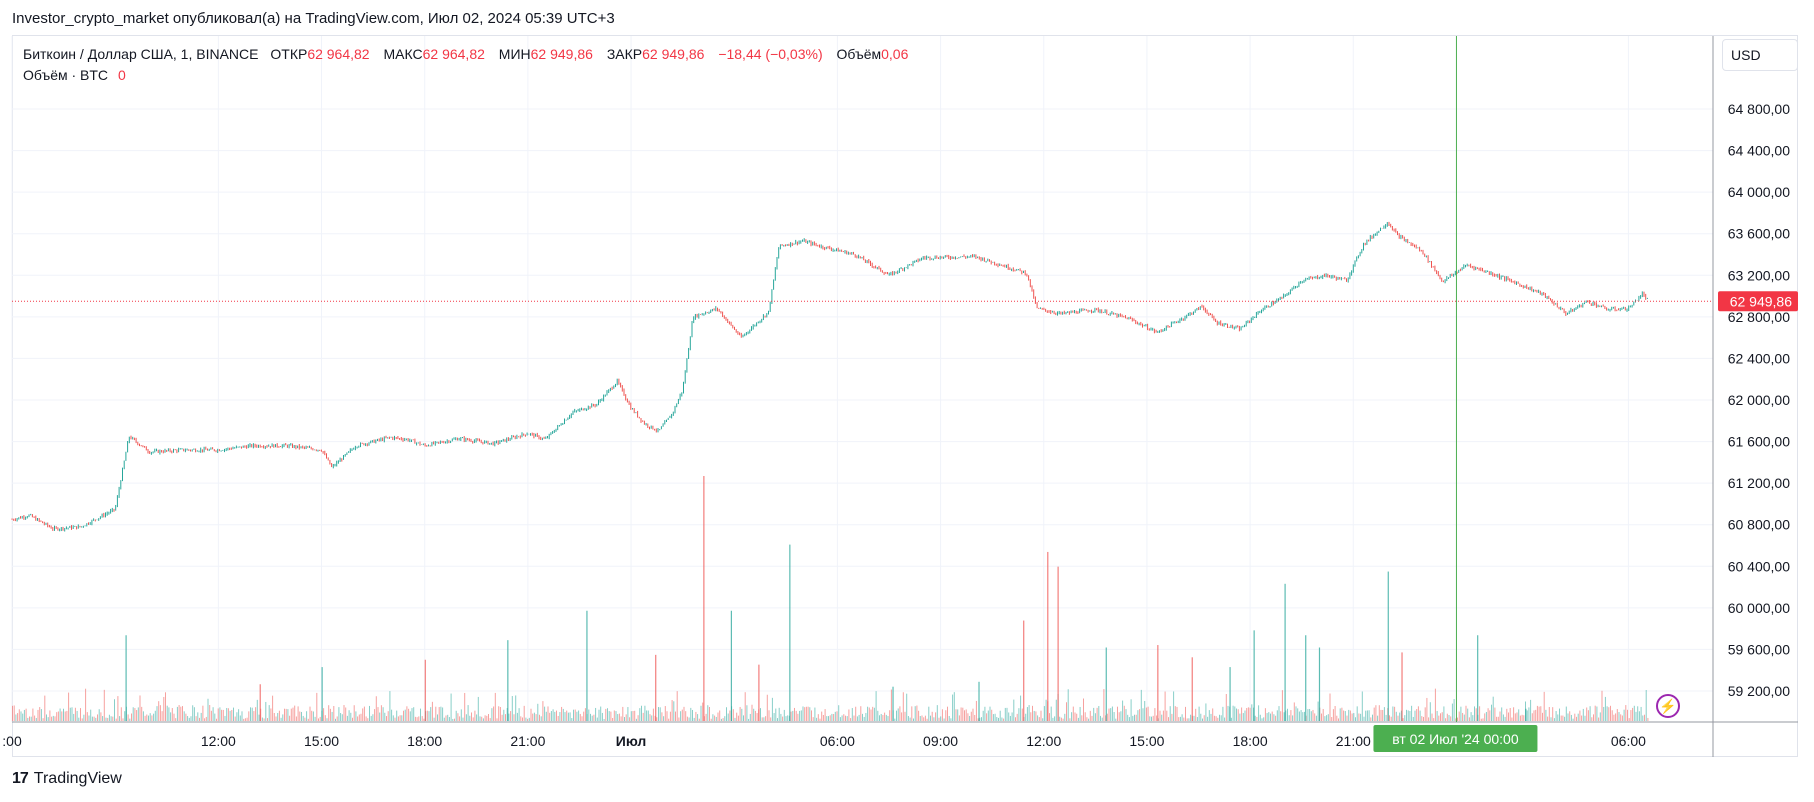  I want to click on symbol-label: Биткоин / Доллар США, 1, BINANCE, so click(141, 54).